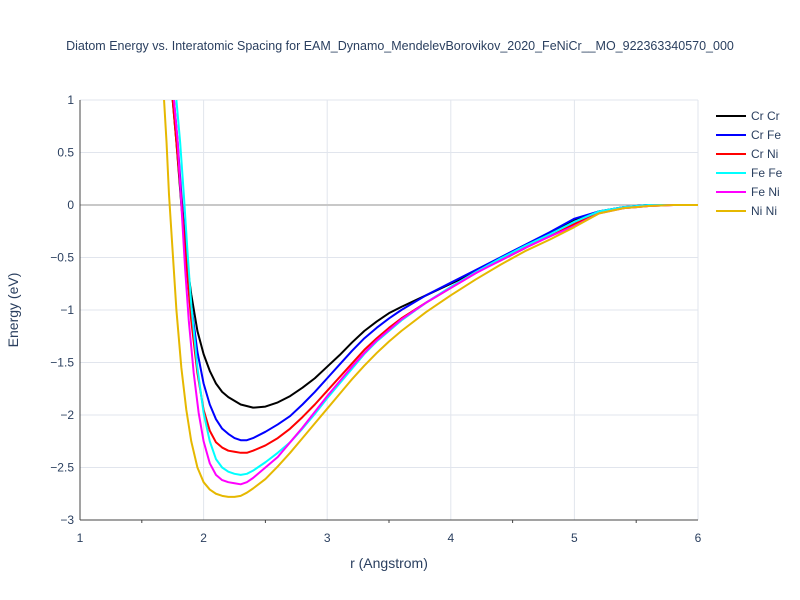  I want to click on legend-item-fe-ni: Fe Ni, so click(748, 192).